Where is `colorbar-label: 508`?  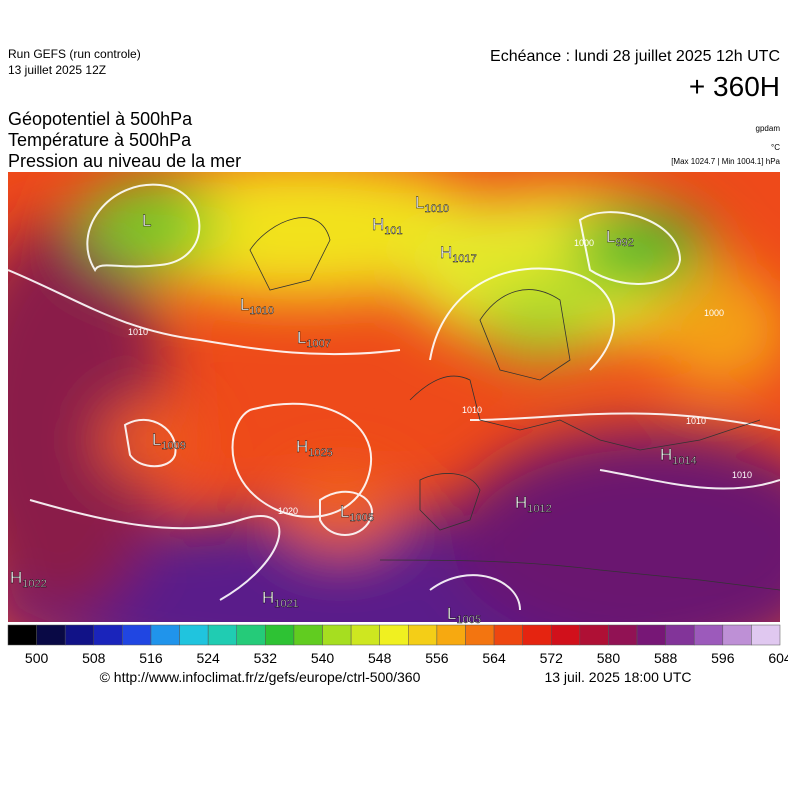
colorbar-label: 508 is located at coordinates (94, 658).